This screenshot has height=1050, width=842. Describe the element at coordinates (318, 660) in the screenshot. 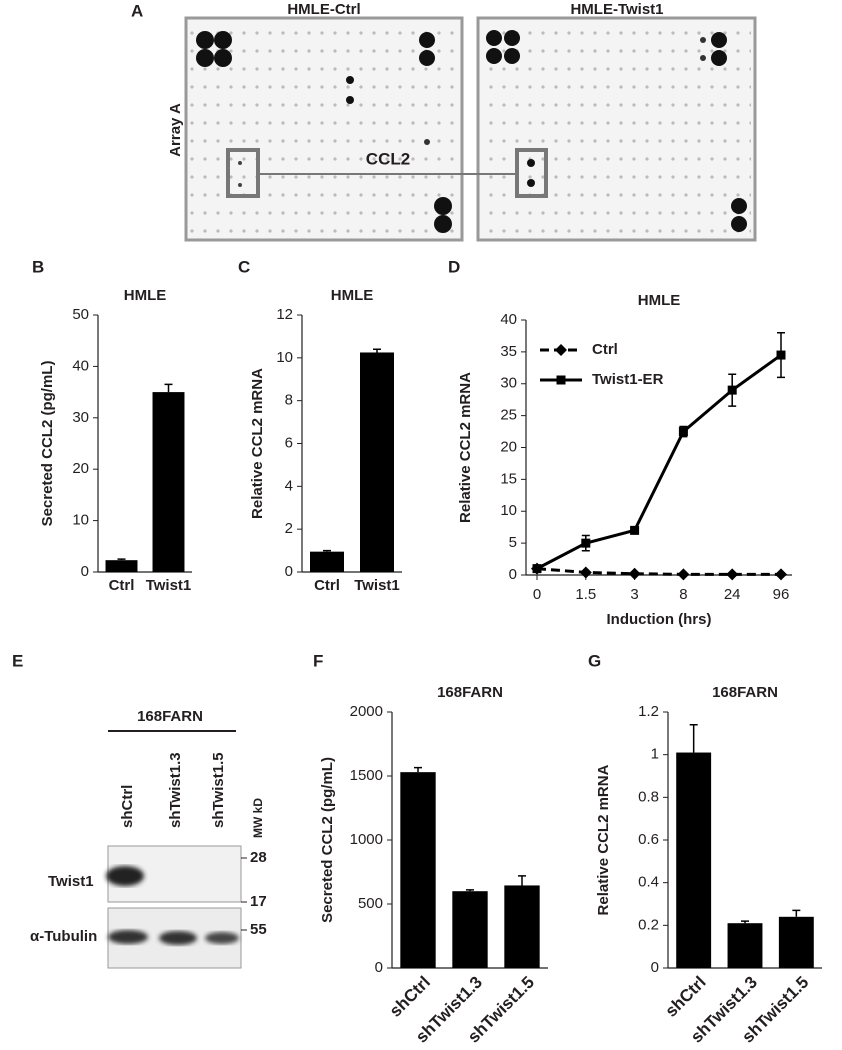

I see `panel-label: F` at that location.